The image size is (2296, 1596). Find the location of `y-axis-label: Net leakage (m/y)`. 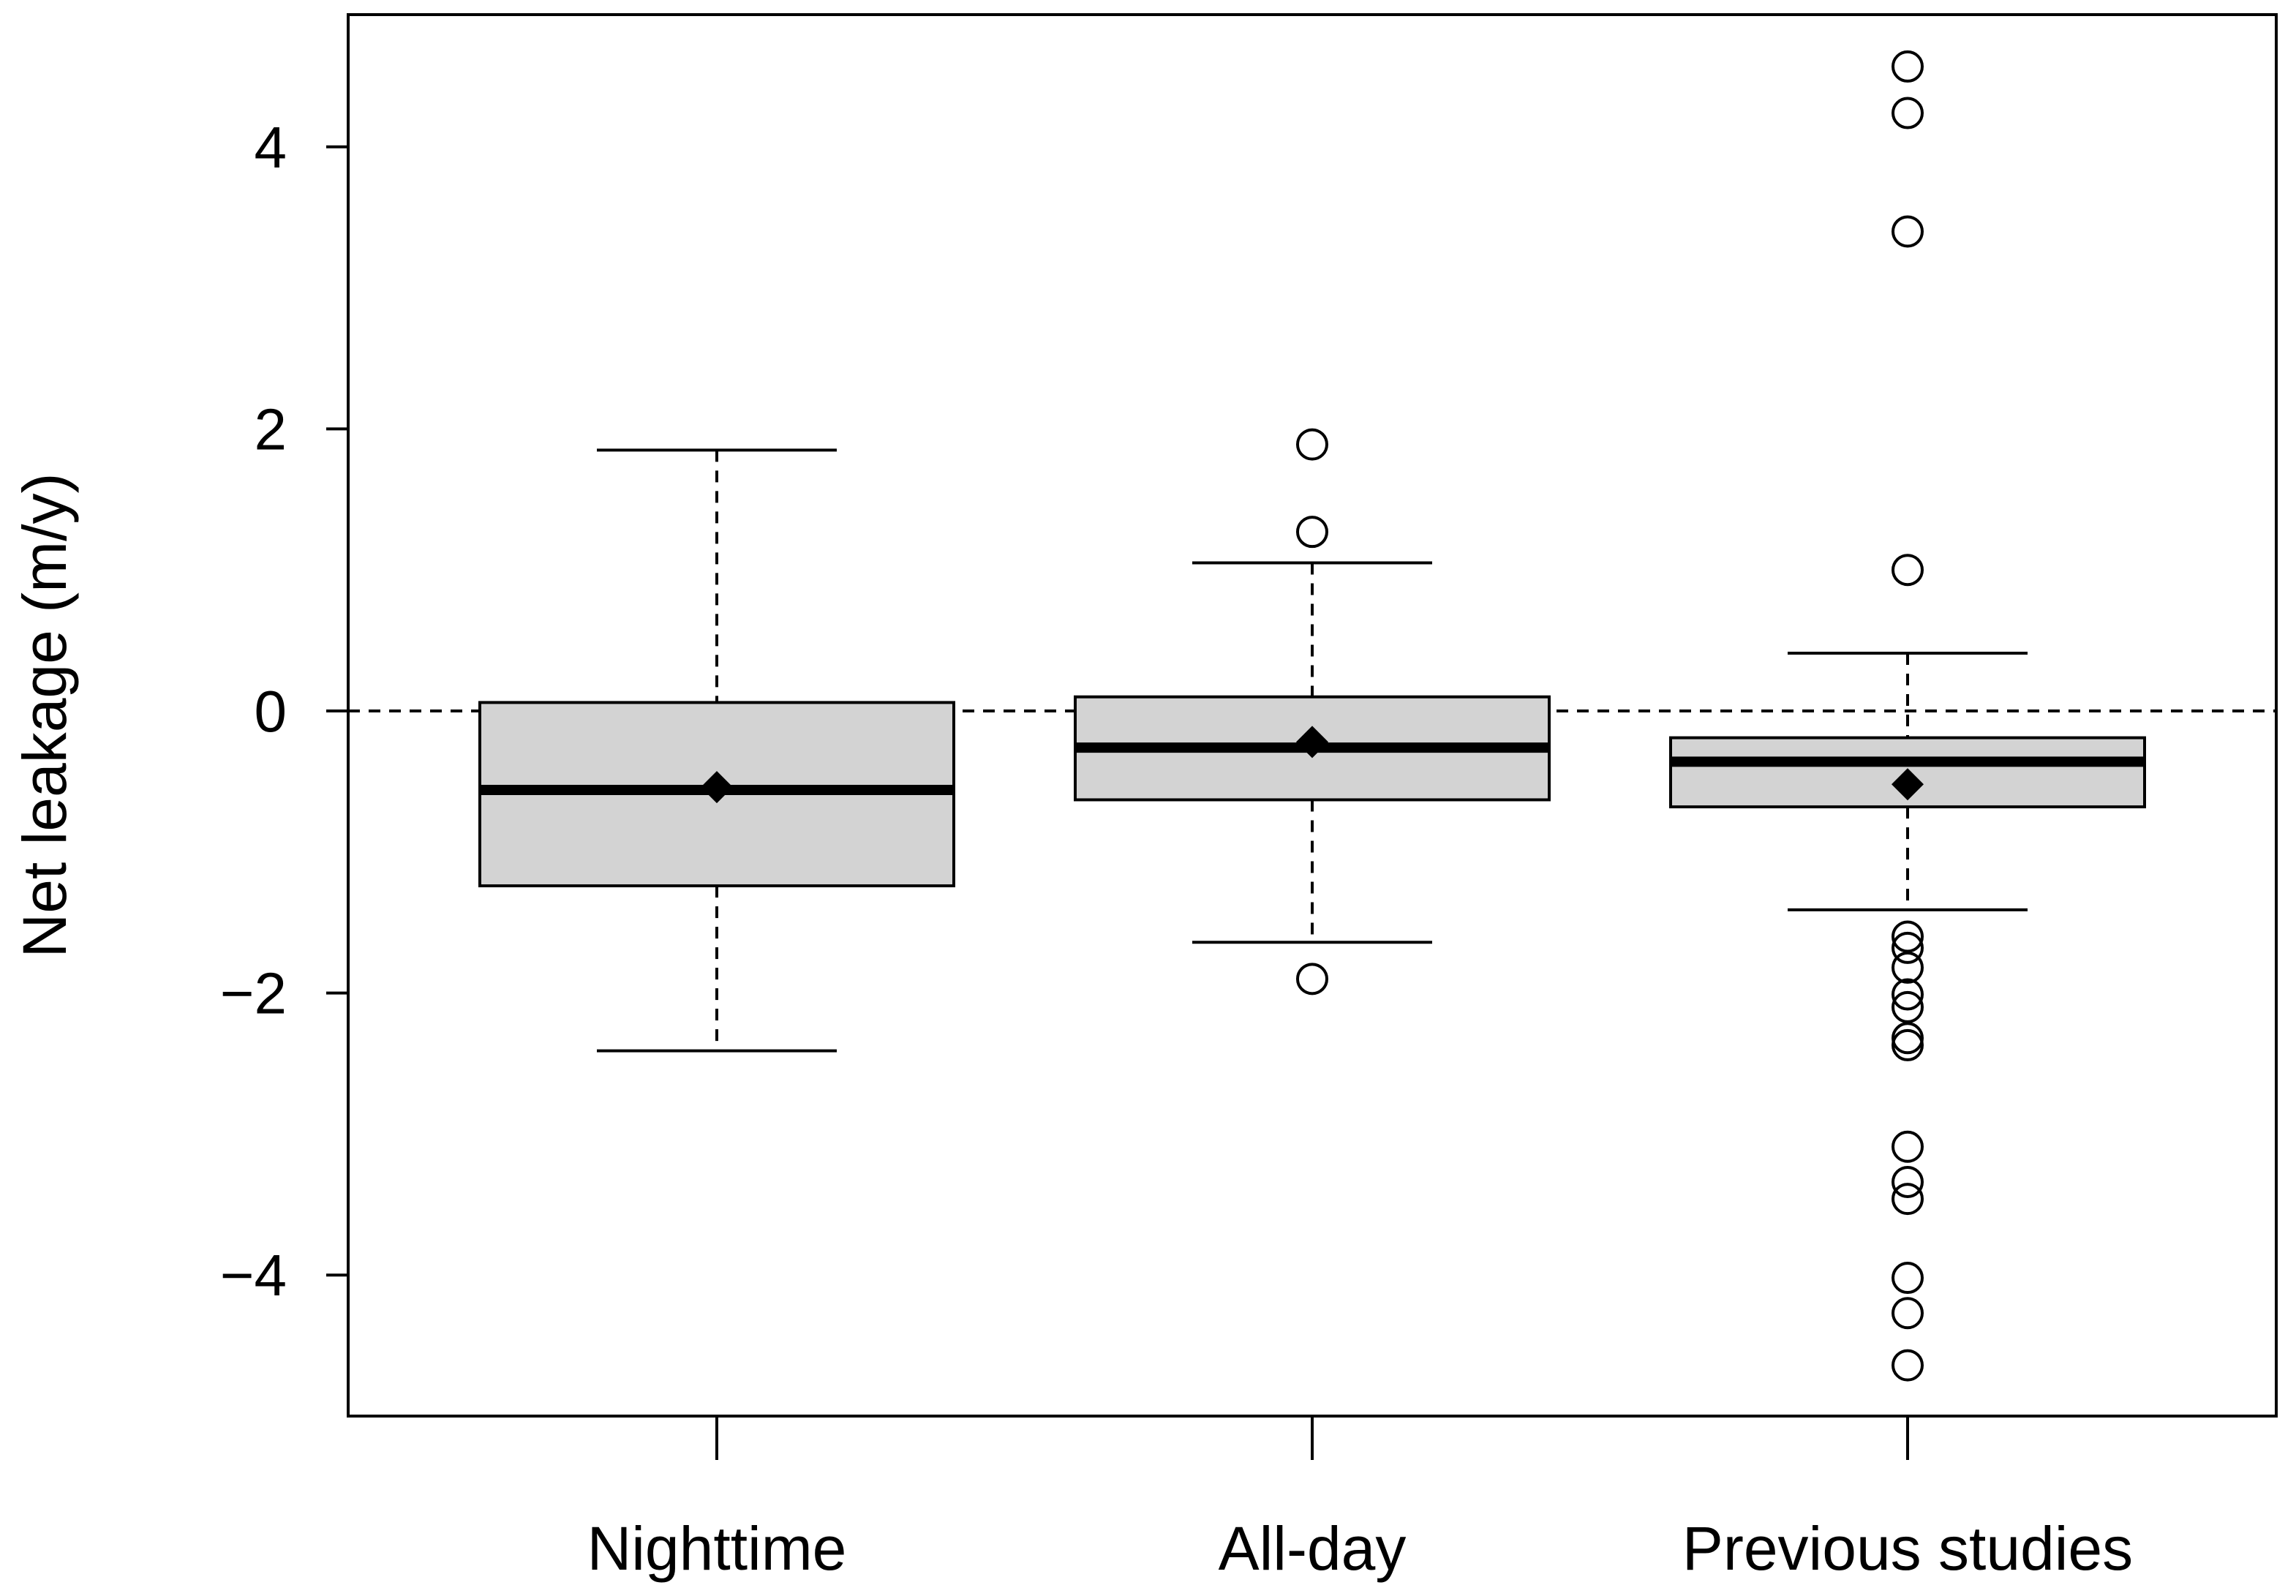

y-axis-label: Net leakage (m/y) is located at coordinates (44, 715).